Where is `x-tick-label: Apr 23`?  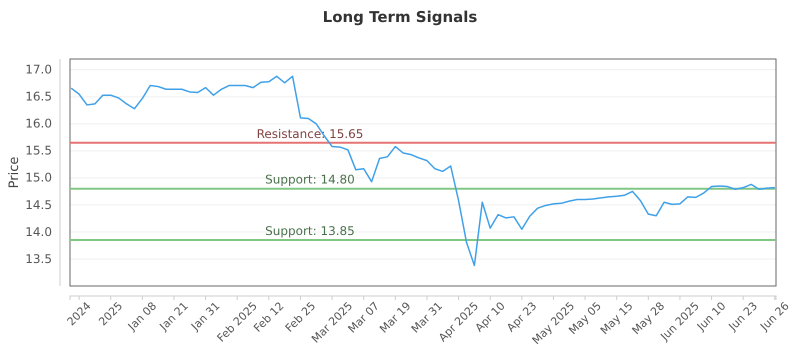 x-tick-label: Apr 23 is located at coordinates (522, 316).